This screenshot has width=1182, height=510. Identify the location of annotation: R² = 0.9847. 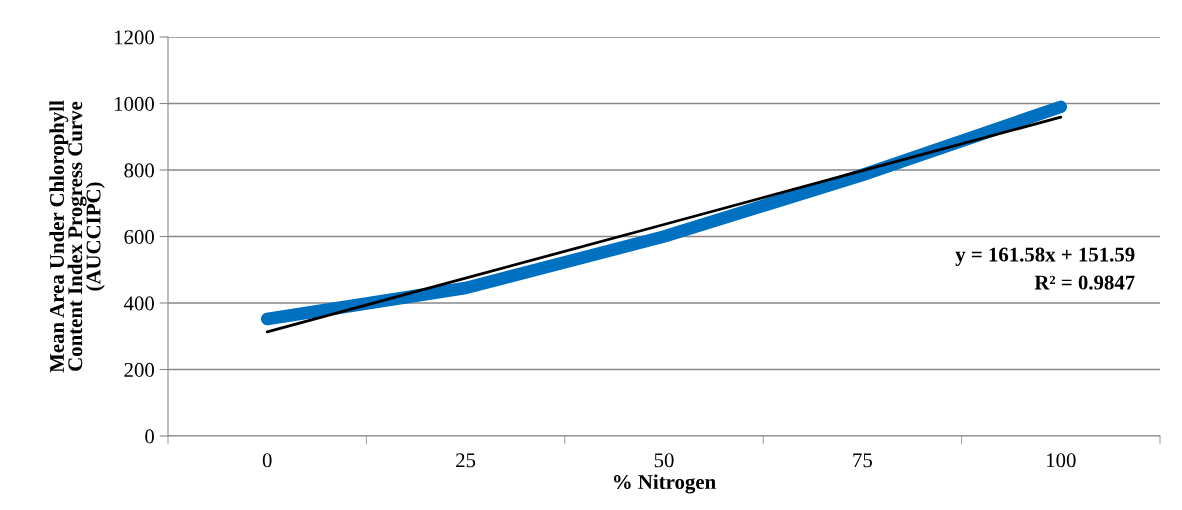
(1084, 282).